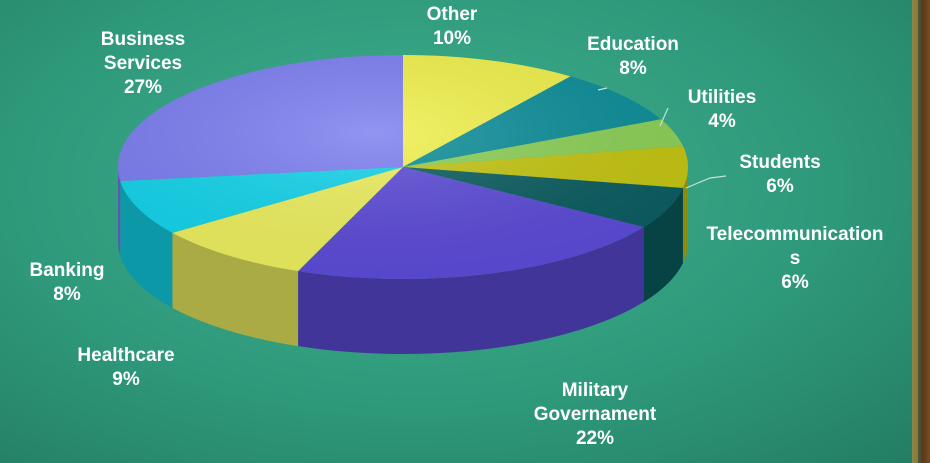 The width and height of the screenshot is (930, 463). Describe the element at coordinates (119, 212) in the screenshot. I see `pie-side-business-services` at that location.